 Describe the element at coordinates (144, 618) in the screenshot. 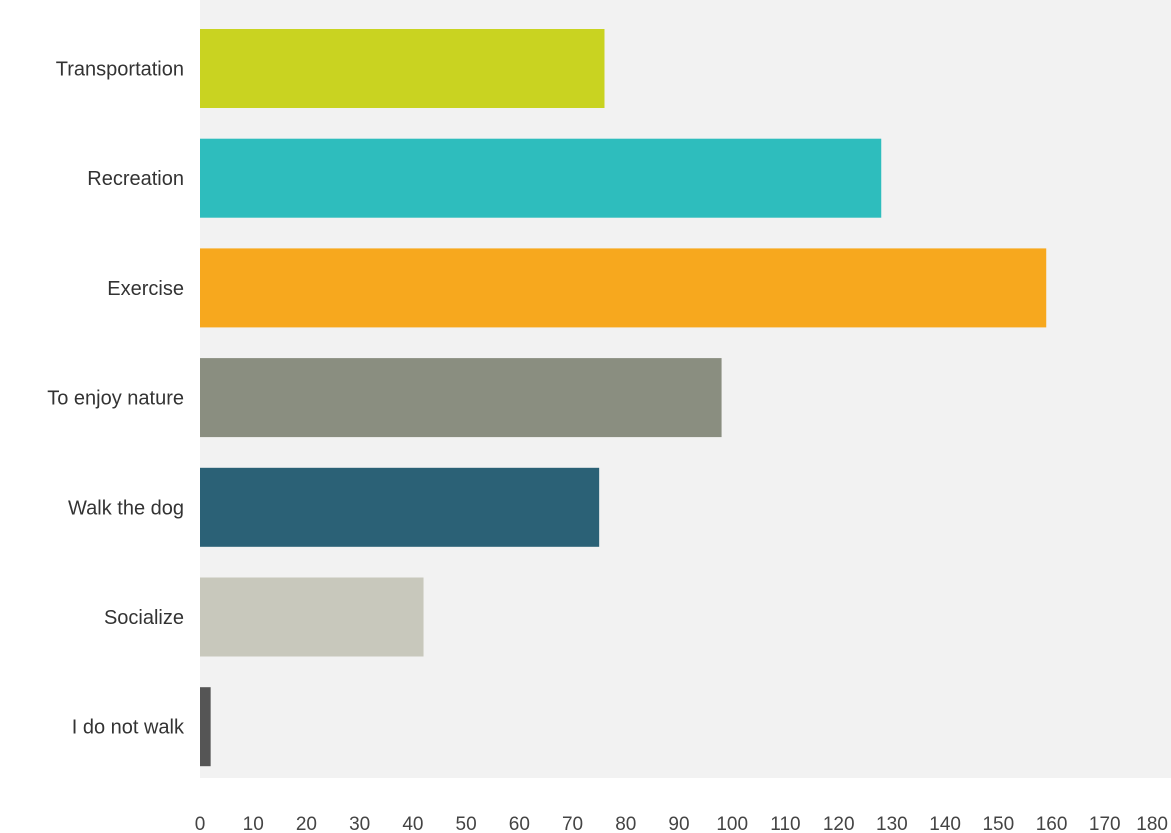

I see `category-label: Socialize` at that location.